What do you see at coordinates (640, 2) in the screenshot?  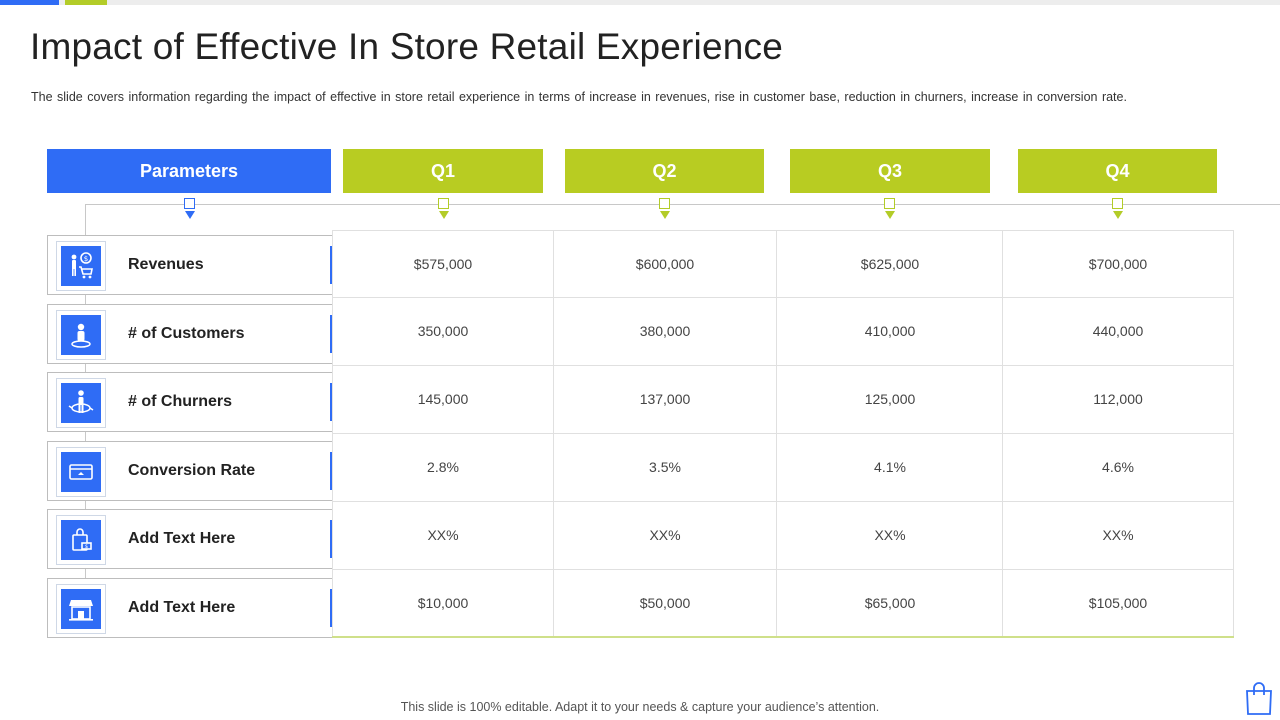 I see `top-accent-bar` at bounding box center [640, 2].